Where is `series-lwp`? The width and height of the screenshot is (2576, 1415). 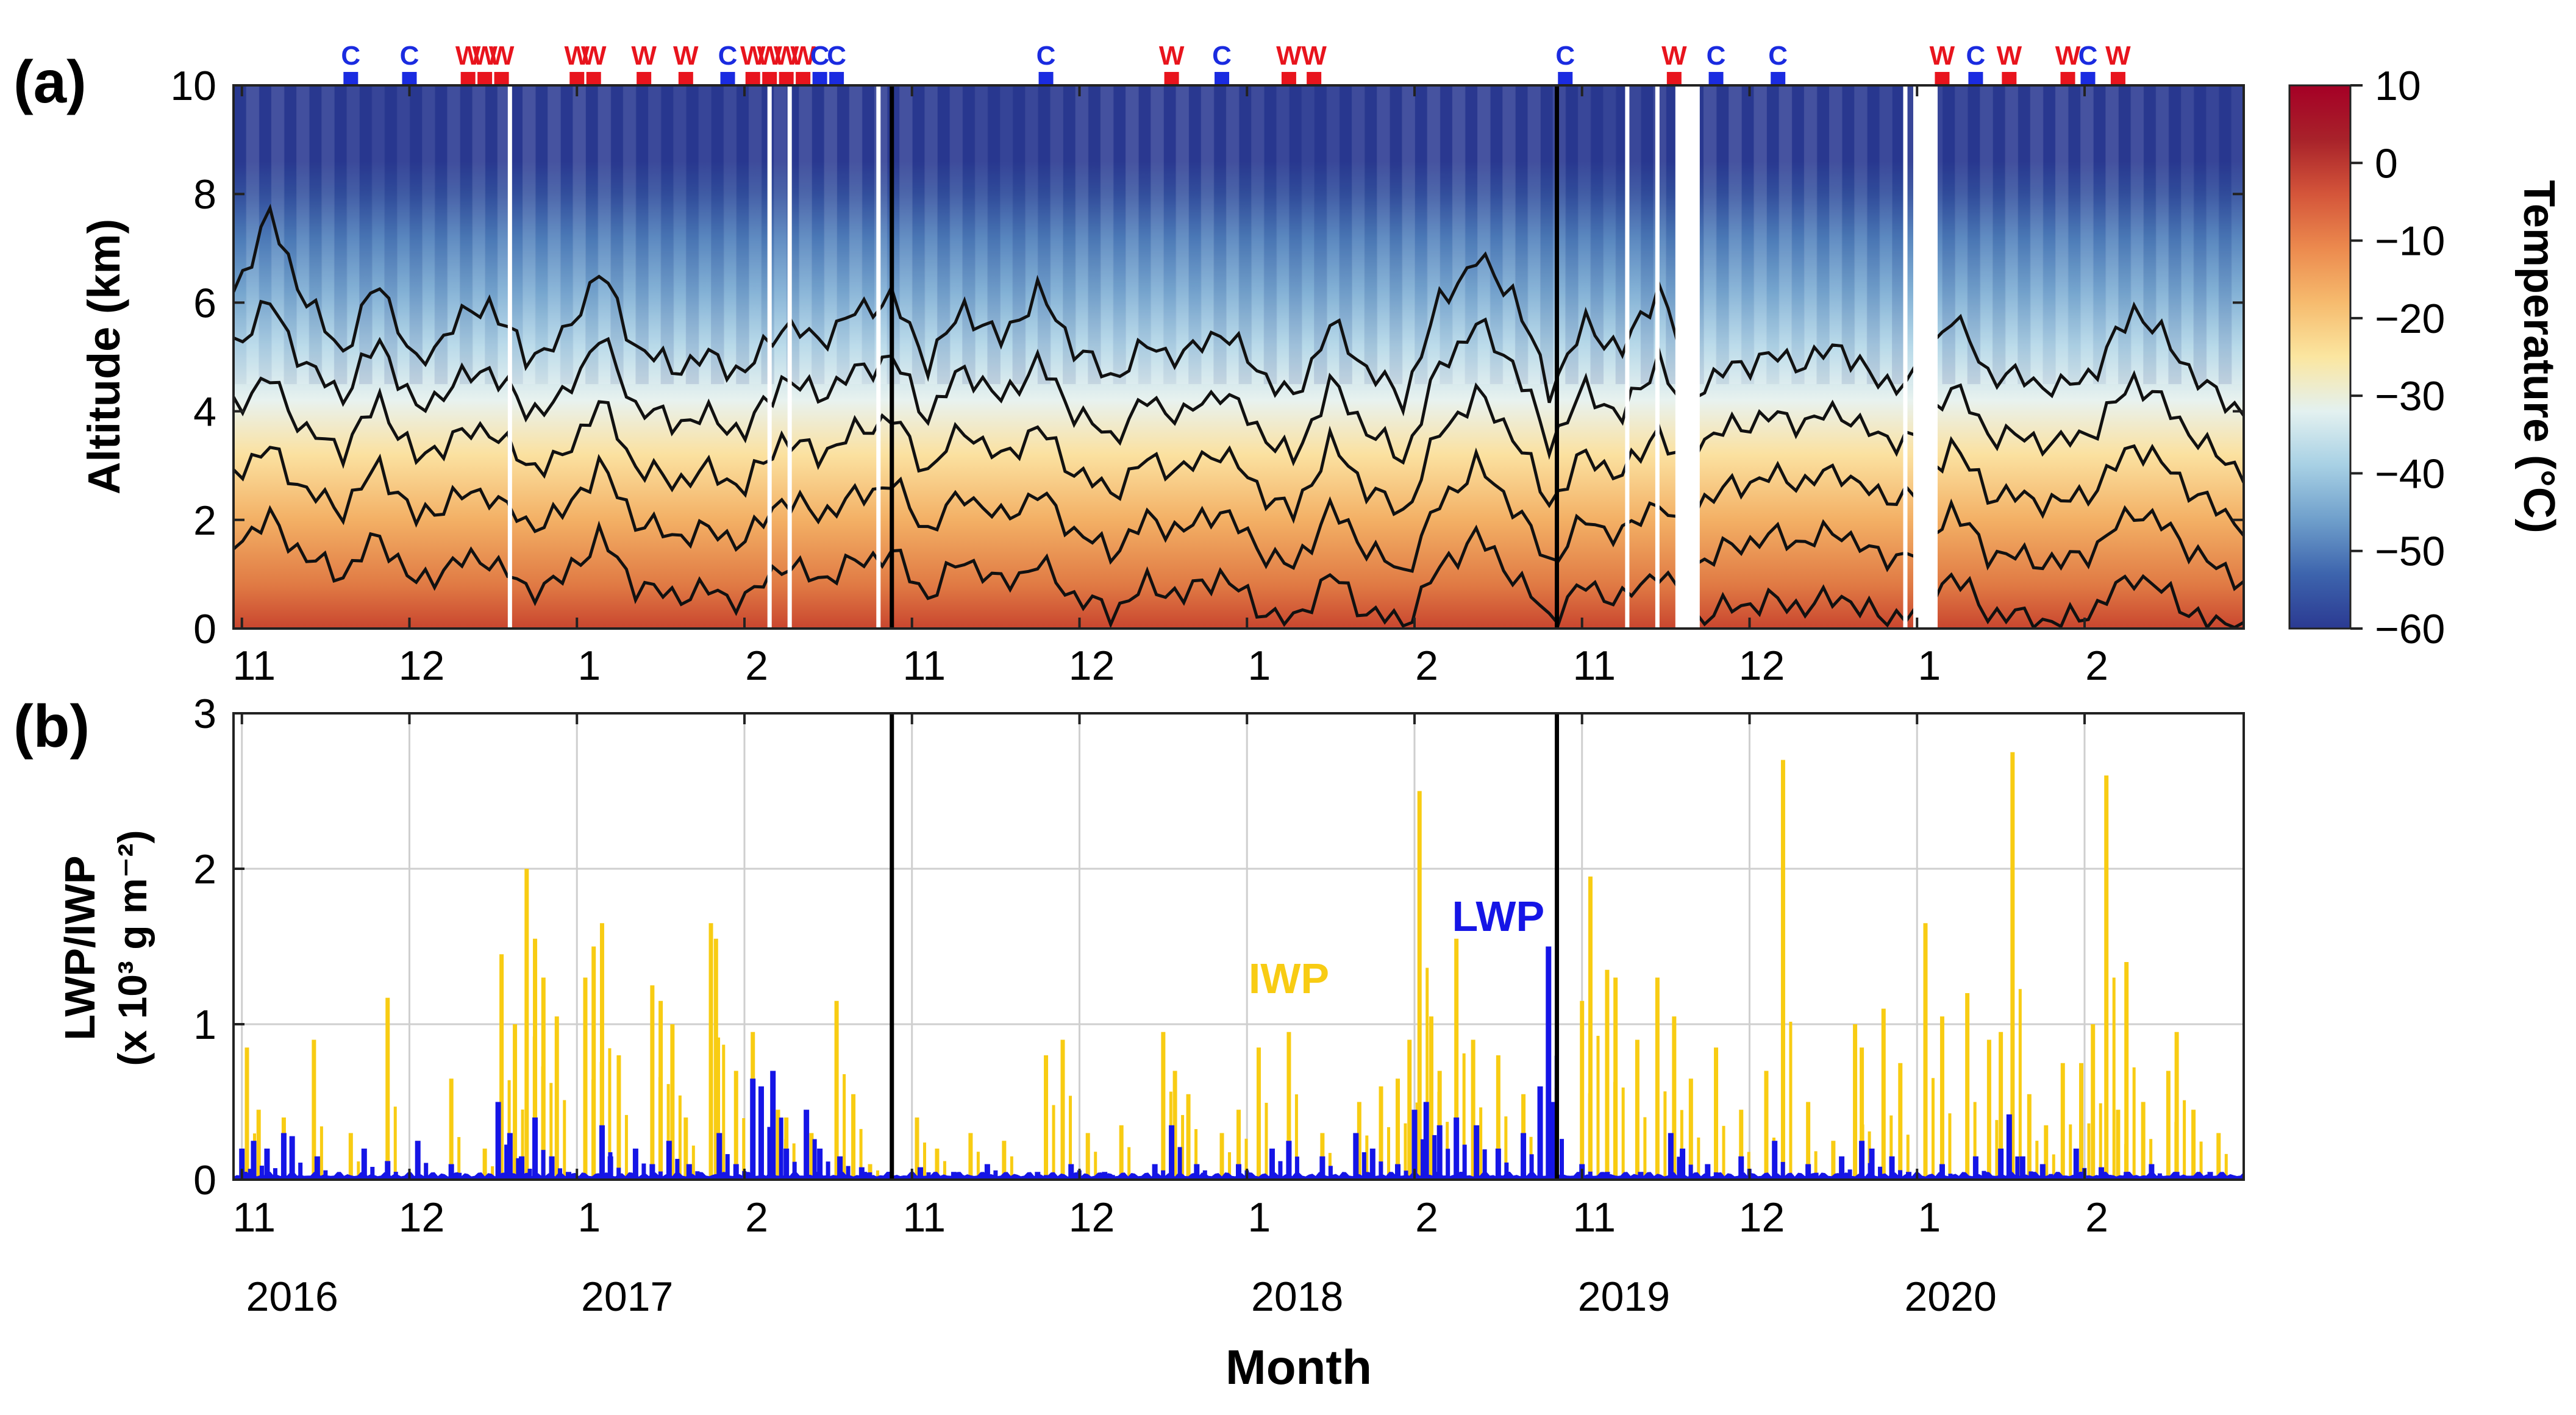 series-lwp is located at coordinates (1239, 1063).